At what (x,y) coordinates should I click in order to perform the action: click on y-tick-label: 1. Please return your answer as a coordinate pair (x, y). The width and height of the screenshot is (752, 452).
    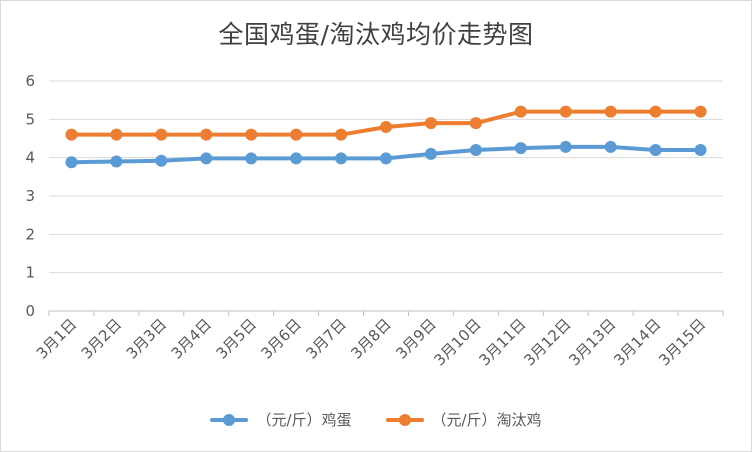
    Looking at the image, I should click on (30, 273).